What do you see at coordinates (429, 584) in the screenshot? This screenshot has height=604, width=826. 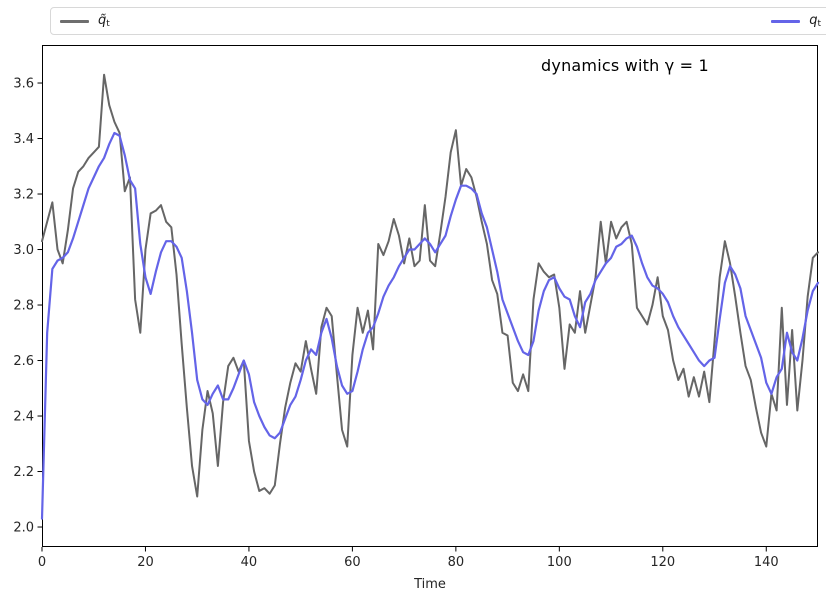 I see `x-axis-label: Time` at bounding box center [429, 584].